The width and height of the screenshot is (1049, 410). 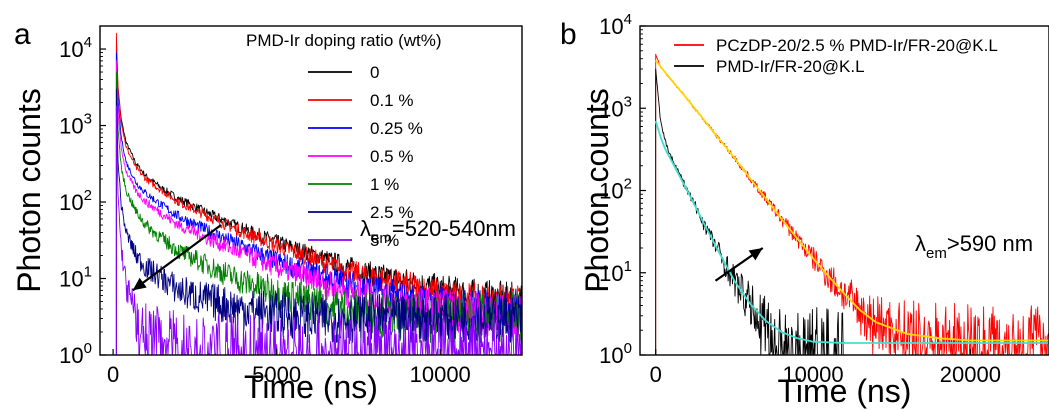 What do you see at coordinates (454, 228) in the screenshot?
I see `annotation-text: =520-540nm` at bounding box center [454, 228].